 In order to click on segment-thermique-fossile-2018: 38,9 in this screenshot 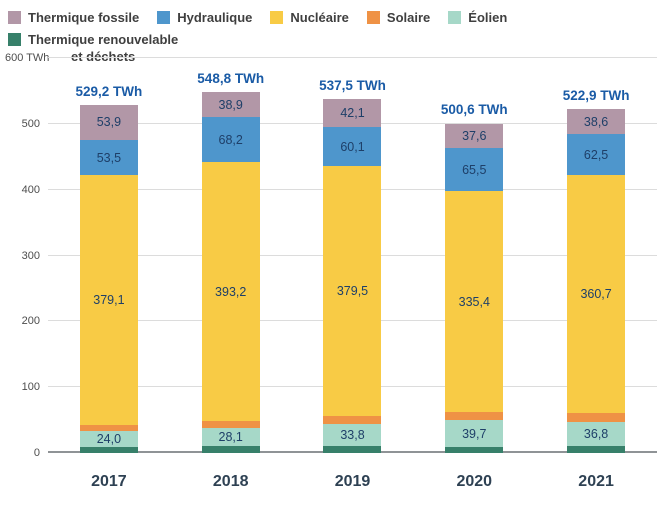, I will do `click(230, 104)`.